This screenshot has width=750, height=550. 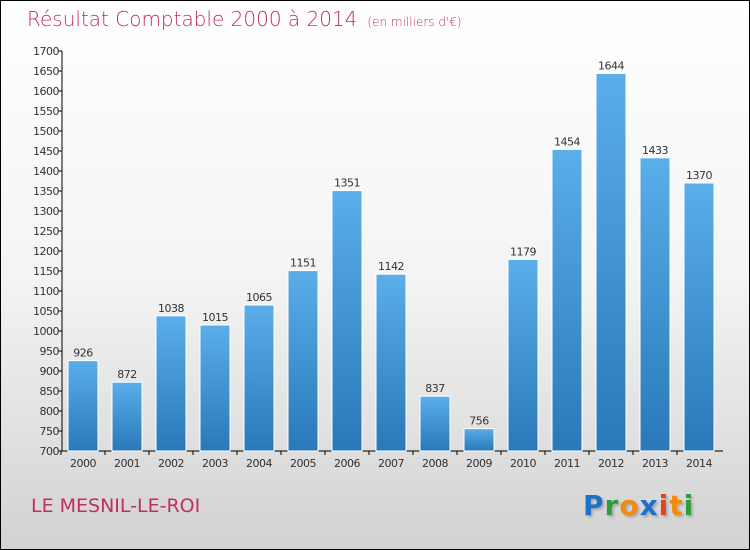 I want to click on proxiti-logo: Proxiti, so click(x=638, y=505).